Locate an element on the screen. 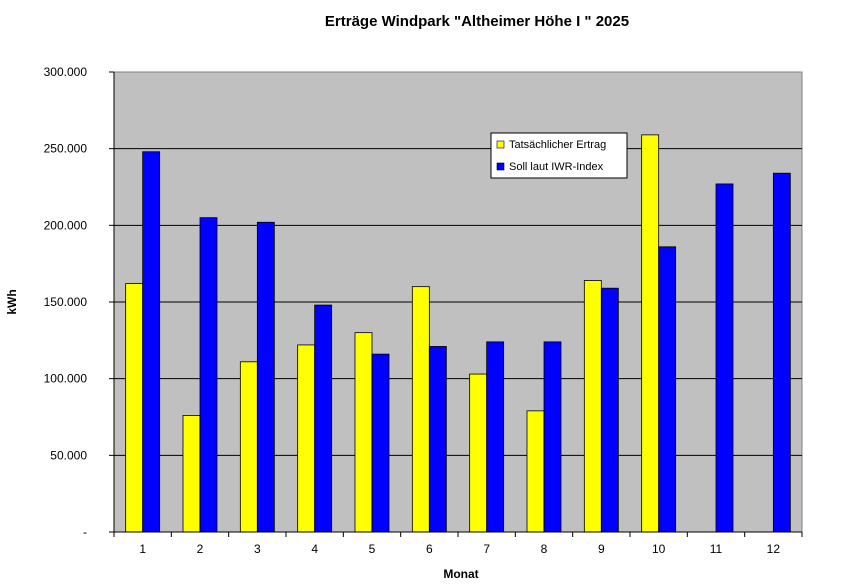 This screenshot has height=587, width=845. x-tick-label: 12 is located at coordinates (774, 549).